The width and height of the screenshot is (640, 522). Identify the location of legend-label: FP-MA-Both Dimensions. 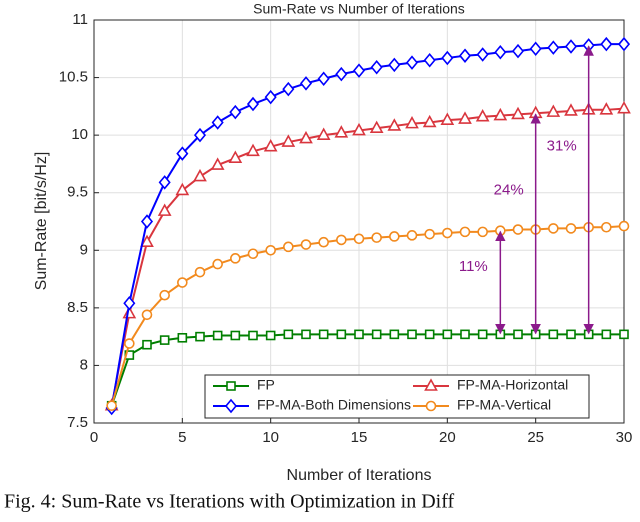
(334, 405).